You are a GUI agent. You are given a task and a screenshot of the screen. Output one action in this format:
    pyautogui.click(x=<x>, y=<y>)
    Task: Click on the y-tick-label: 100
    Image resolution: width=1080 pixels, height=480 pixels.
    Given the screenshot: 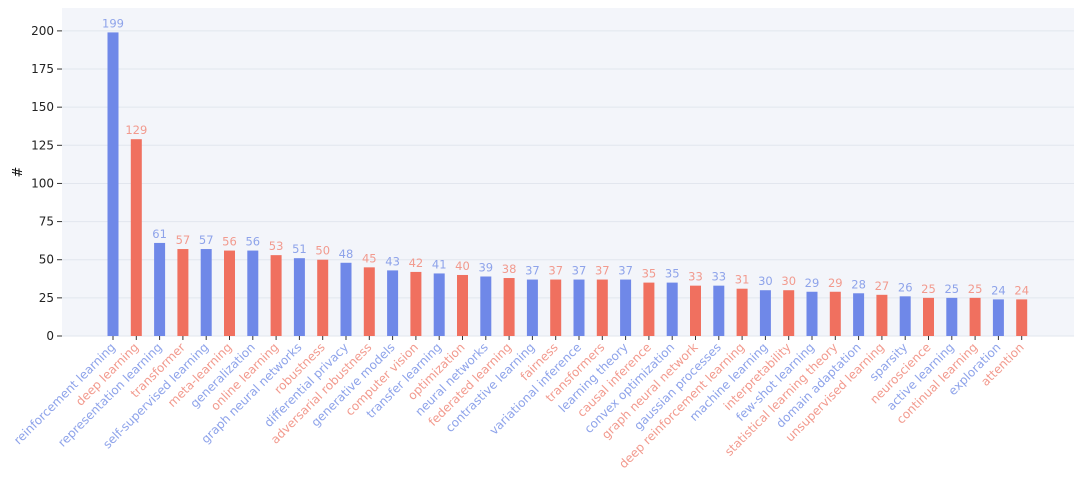 What is the action you would take?
    pyautogui.click(x=42, y=183)
    